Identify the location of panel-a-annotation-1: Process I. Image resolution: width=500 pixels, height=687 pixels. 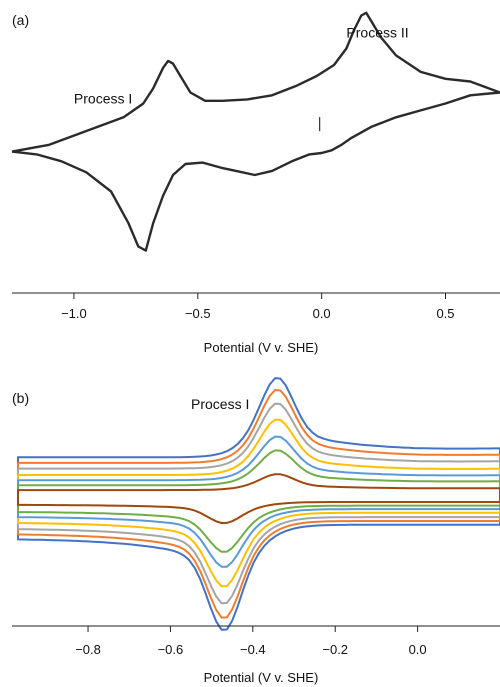
(103, 99).